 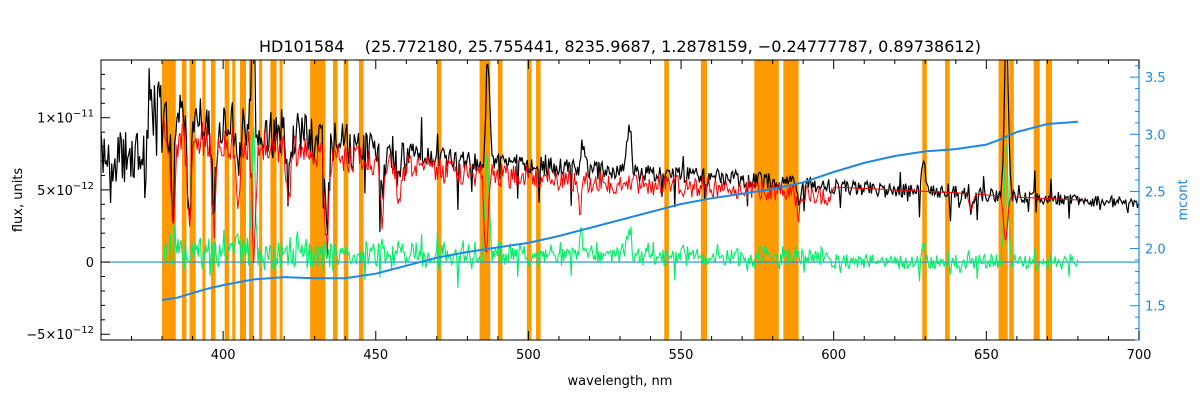 I want to click on y-axis-label: flux, units, so click(x=18, y=200).